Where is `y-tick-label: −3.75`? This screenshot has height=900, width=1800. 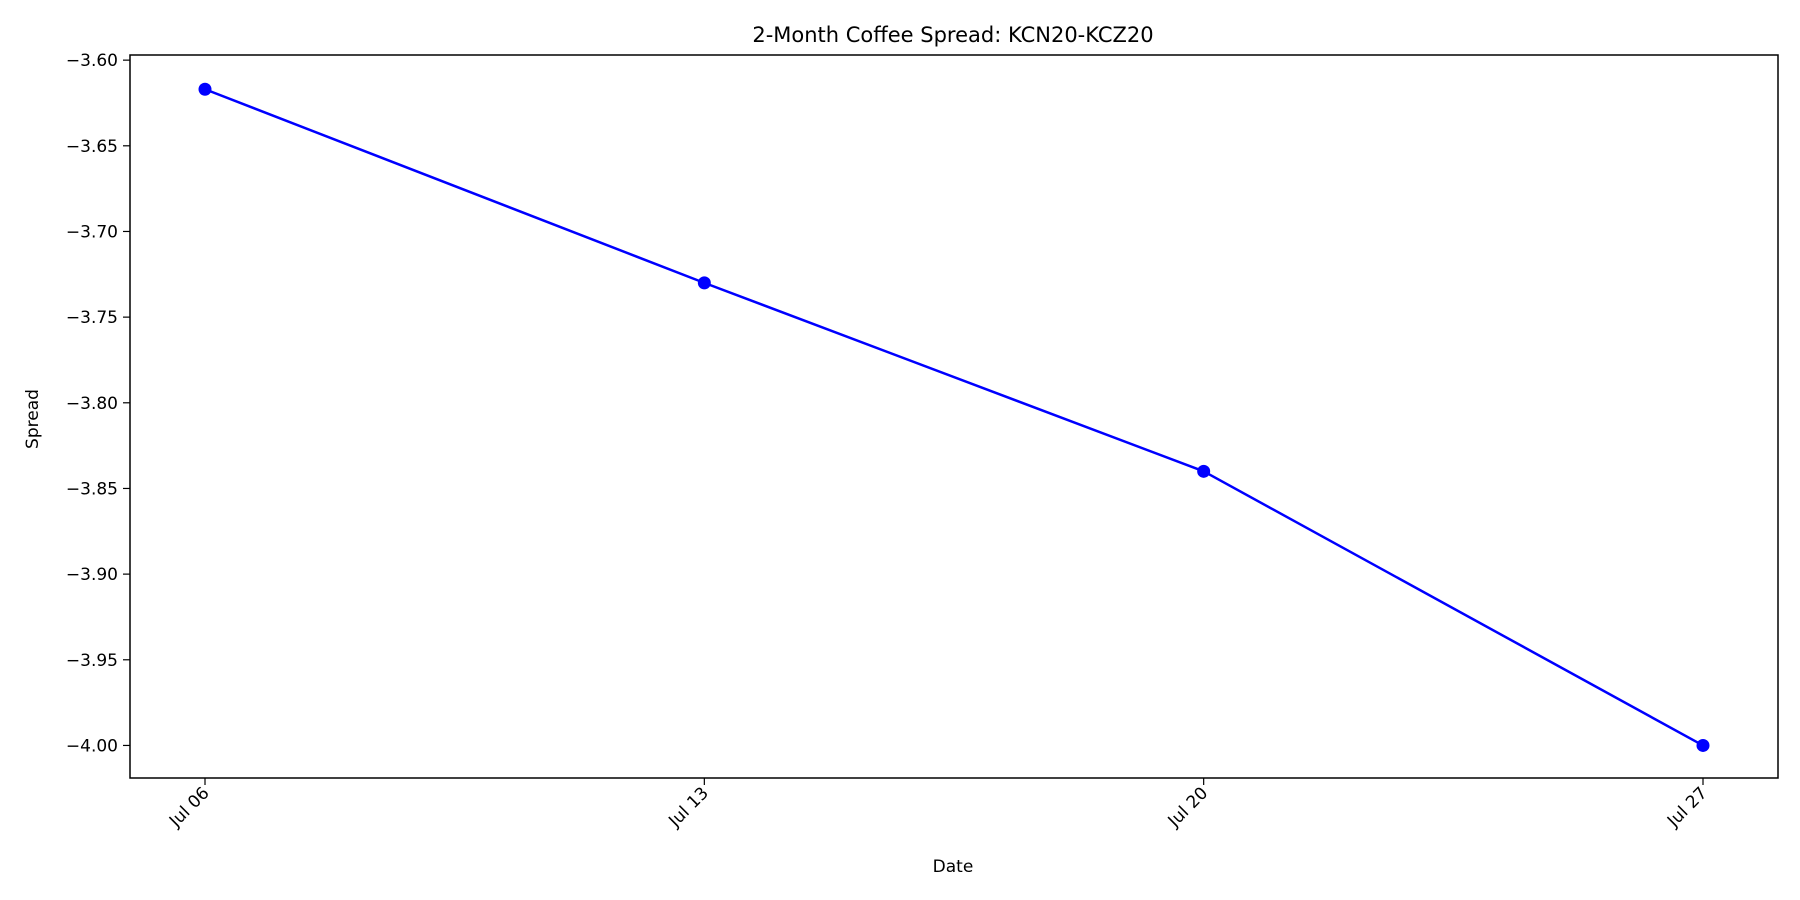 y-tick-label: −3.75 is located at coordinates (92, 318).